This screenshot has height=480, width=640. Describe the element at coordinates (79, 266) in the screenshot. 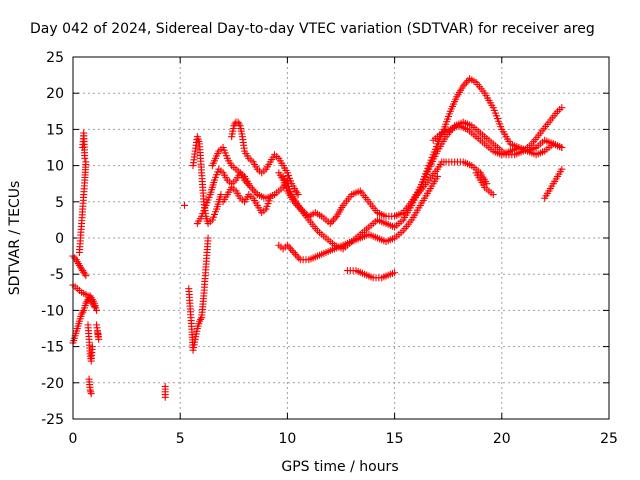

I see `series-arc-a` at that location.